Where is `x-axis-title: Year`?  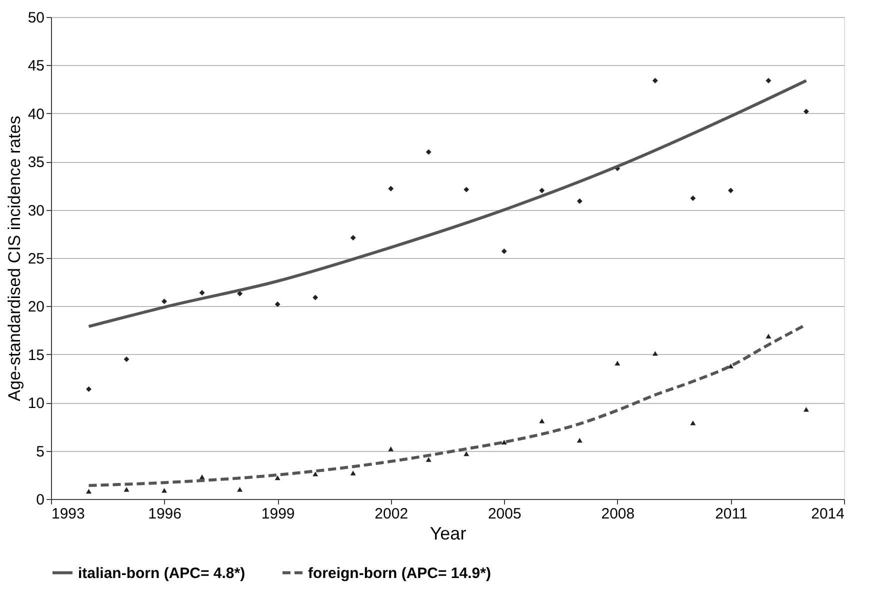
x-axis-title: Year is located at coordinates (448, 534).